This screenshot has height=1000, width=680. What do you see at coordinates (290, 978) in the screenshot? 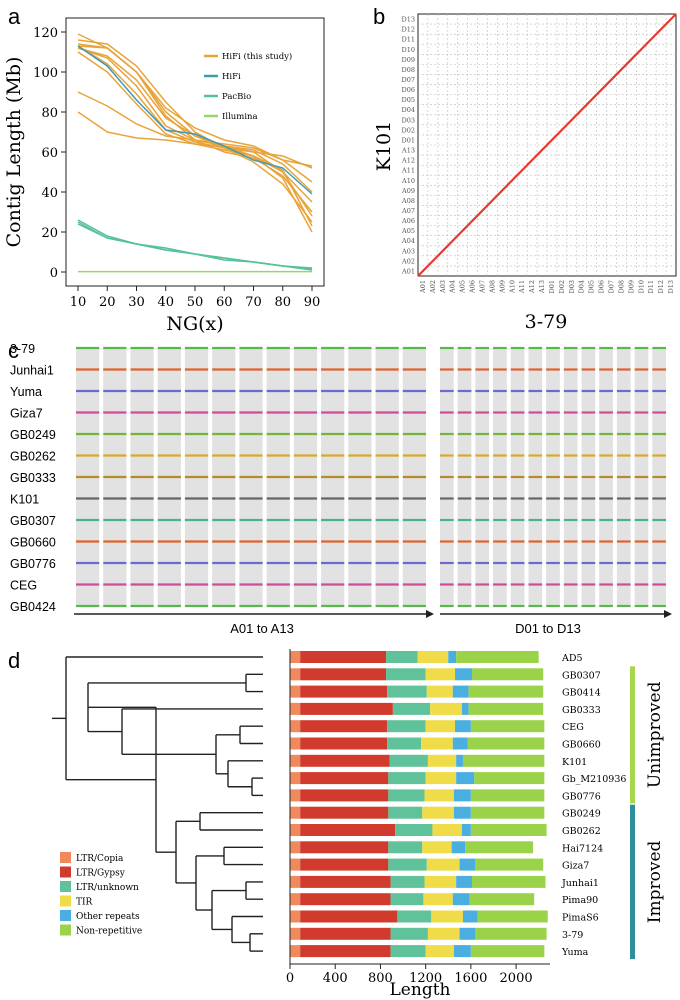
I see `x-tick-label: 0` at bounding box center [290, 978].